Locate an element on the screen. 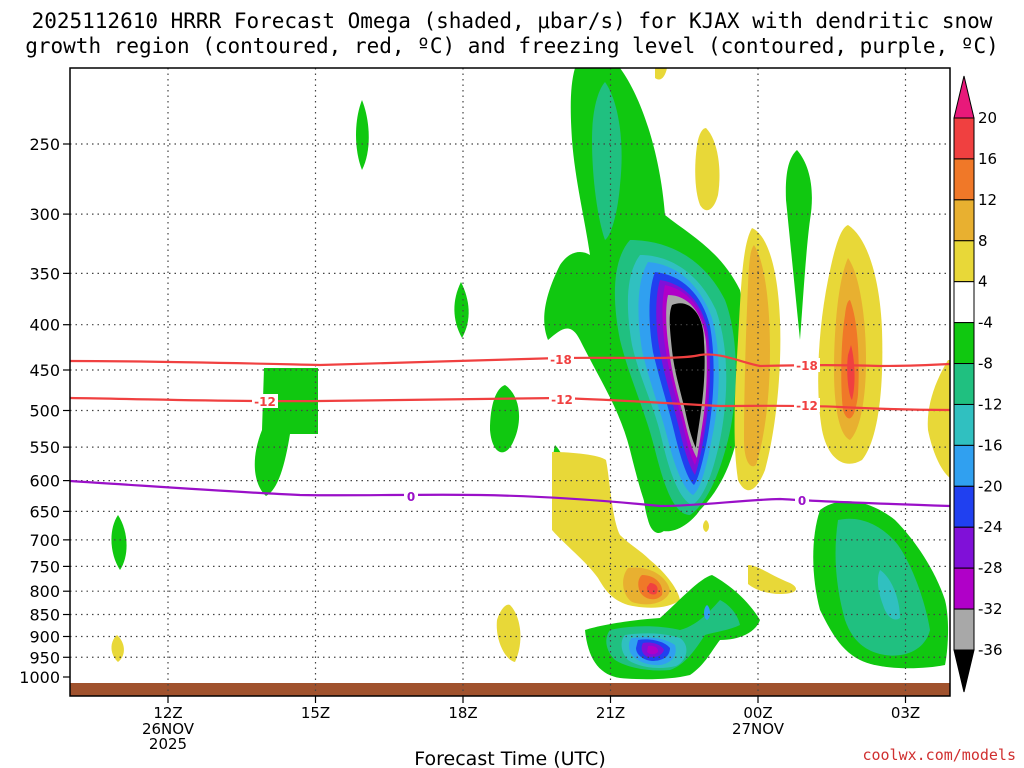 The image size is (1024, 768). y-tick-label: 400 is located at coordinates (44, 325).